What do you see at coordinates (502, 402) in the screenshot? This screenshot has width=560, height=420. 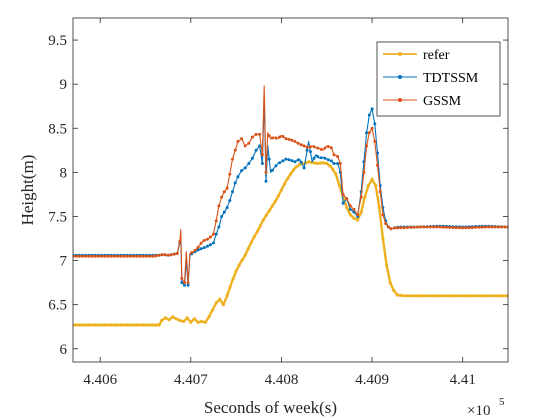 I see `x-exponent-power: 5` at bounding box center [502, 402].